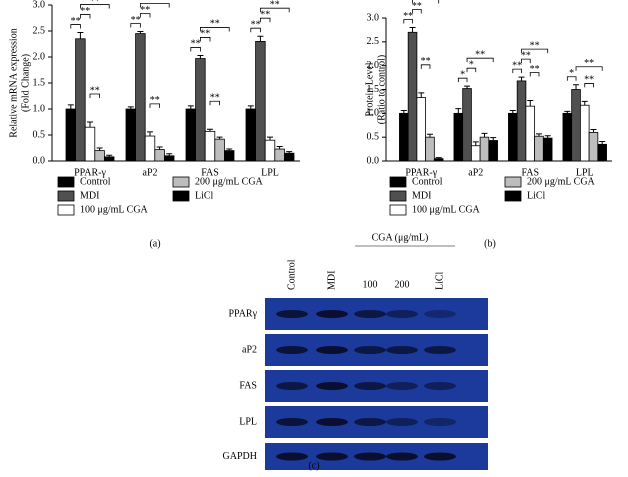 The image size is (628, 477). What do you see at coordinates (313, 465) in the screenshot?
I see `panel-label: (c)` at bounding box center [313, 465].